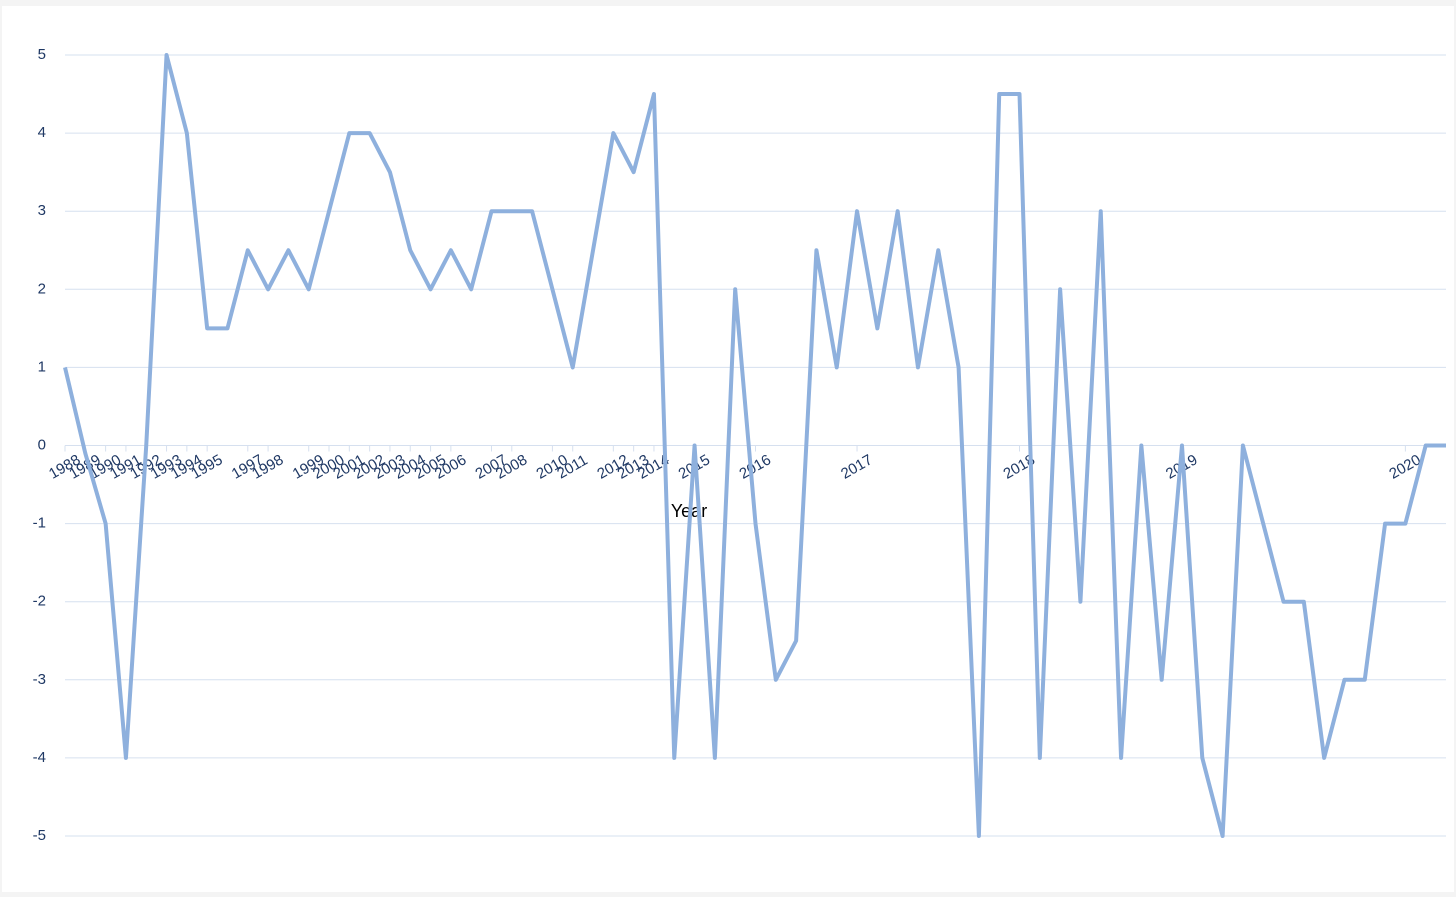 The height and width of the screenshot is (897, 1456). I want to click on y-tick-label: 3, so click(42, 210).